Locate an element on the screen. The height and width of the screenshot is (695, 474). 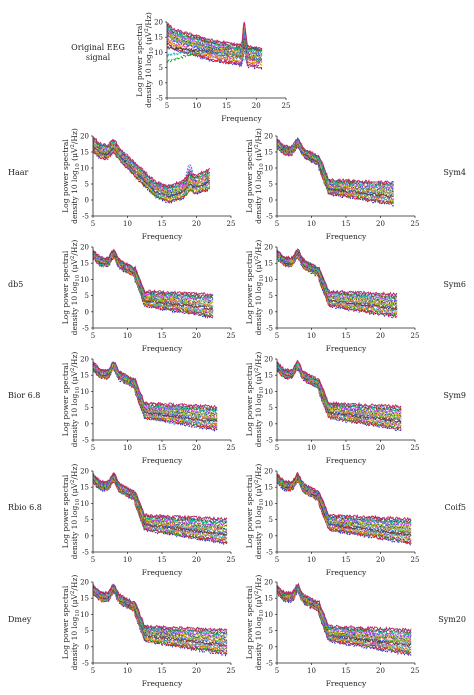
panel-label-line: Sym6 is located at coordinates (454, 284).